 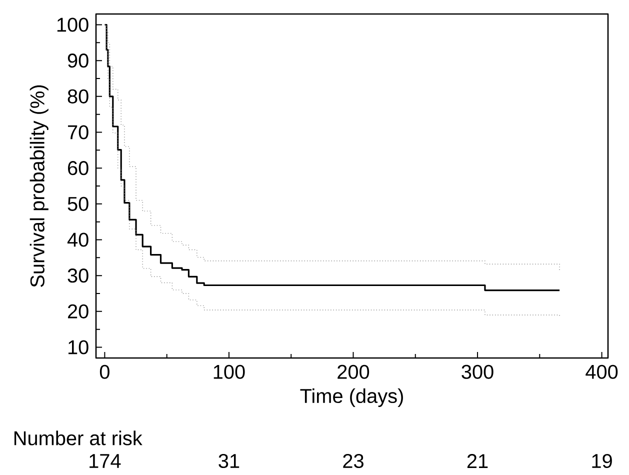 What do you see at coordinates (478, 372) in the screenshot?
I see `x-tick-label: 300` at bounding box center [478, 372].